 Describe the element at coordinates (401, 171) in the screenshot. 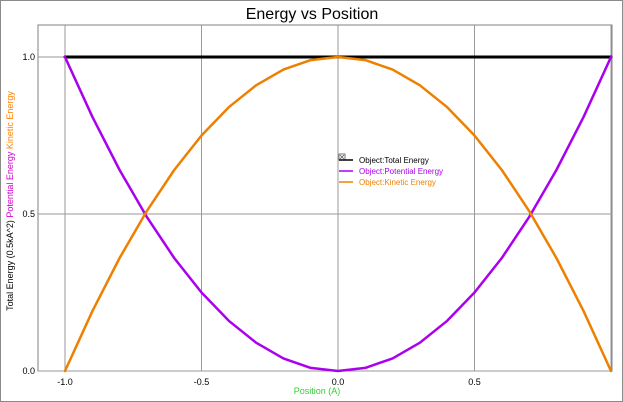

I see `legend-label: Object:Potential Energy` at that location.